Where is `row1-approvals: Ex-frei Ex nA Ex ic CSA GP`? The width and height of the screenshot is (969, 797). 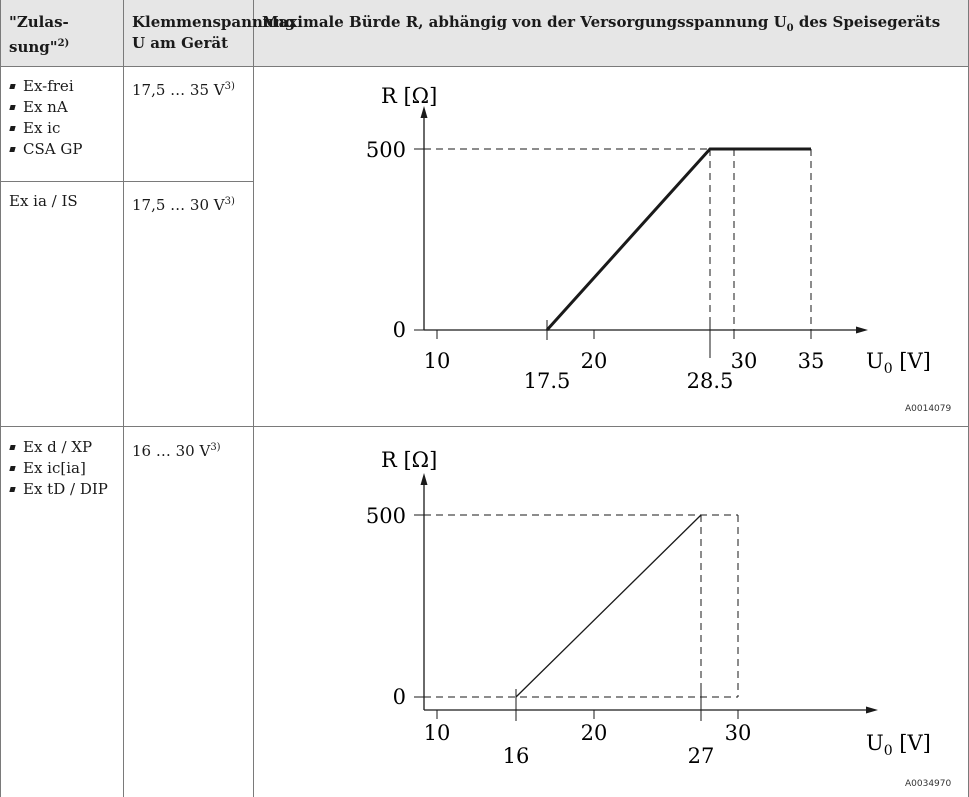 row1-approvals: Ex-frei Ex nA Ex ic CSA GP is located at coordinates (65, 118).